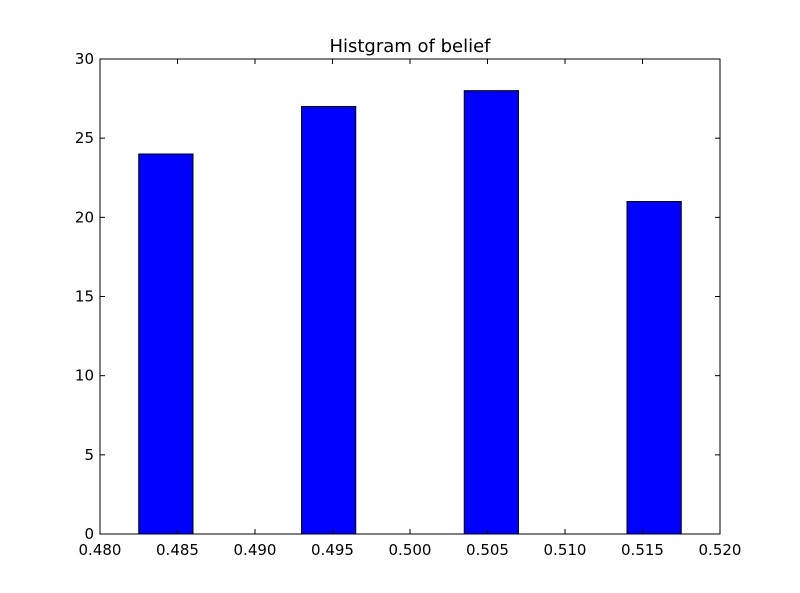 The image size is (800, 593). I want to click on y-tick-label-2: 10, so click(84, 376).